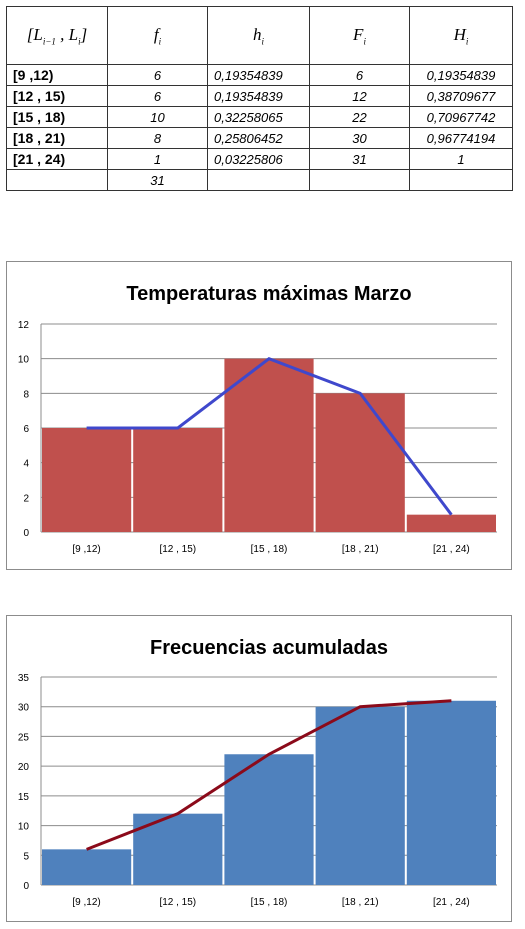 The width and height of the screenshot is (525, 929). Describe the element at coordinates (57, 117) in the screenshot. I see `cell-interval: [15 , 18)` at that location.